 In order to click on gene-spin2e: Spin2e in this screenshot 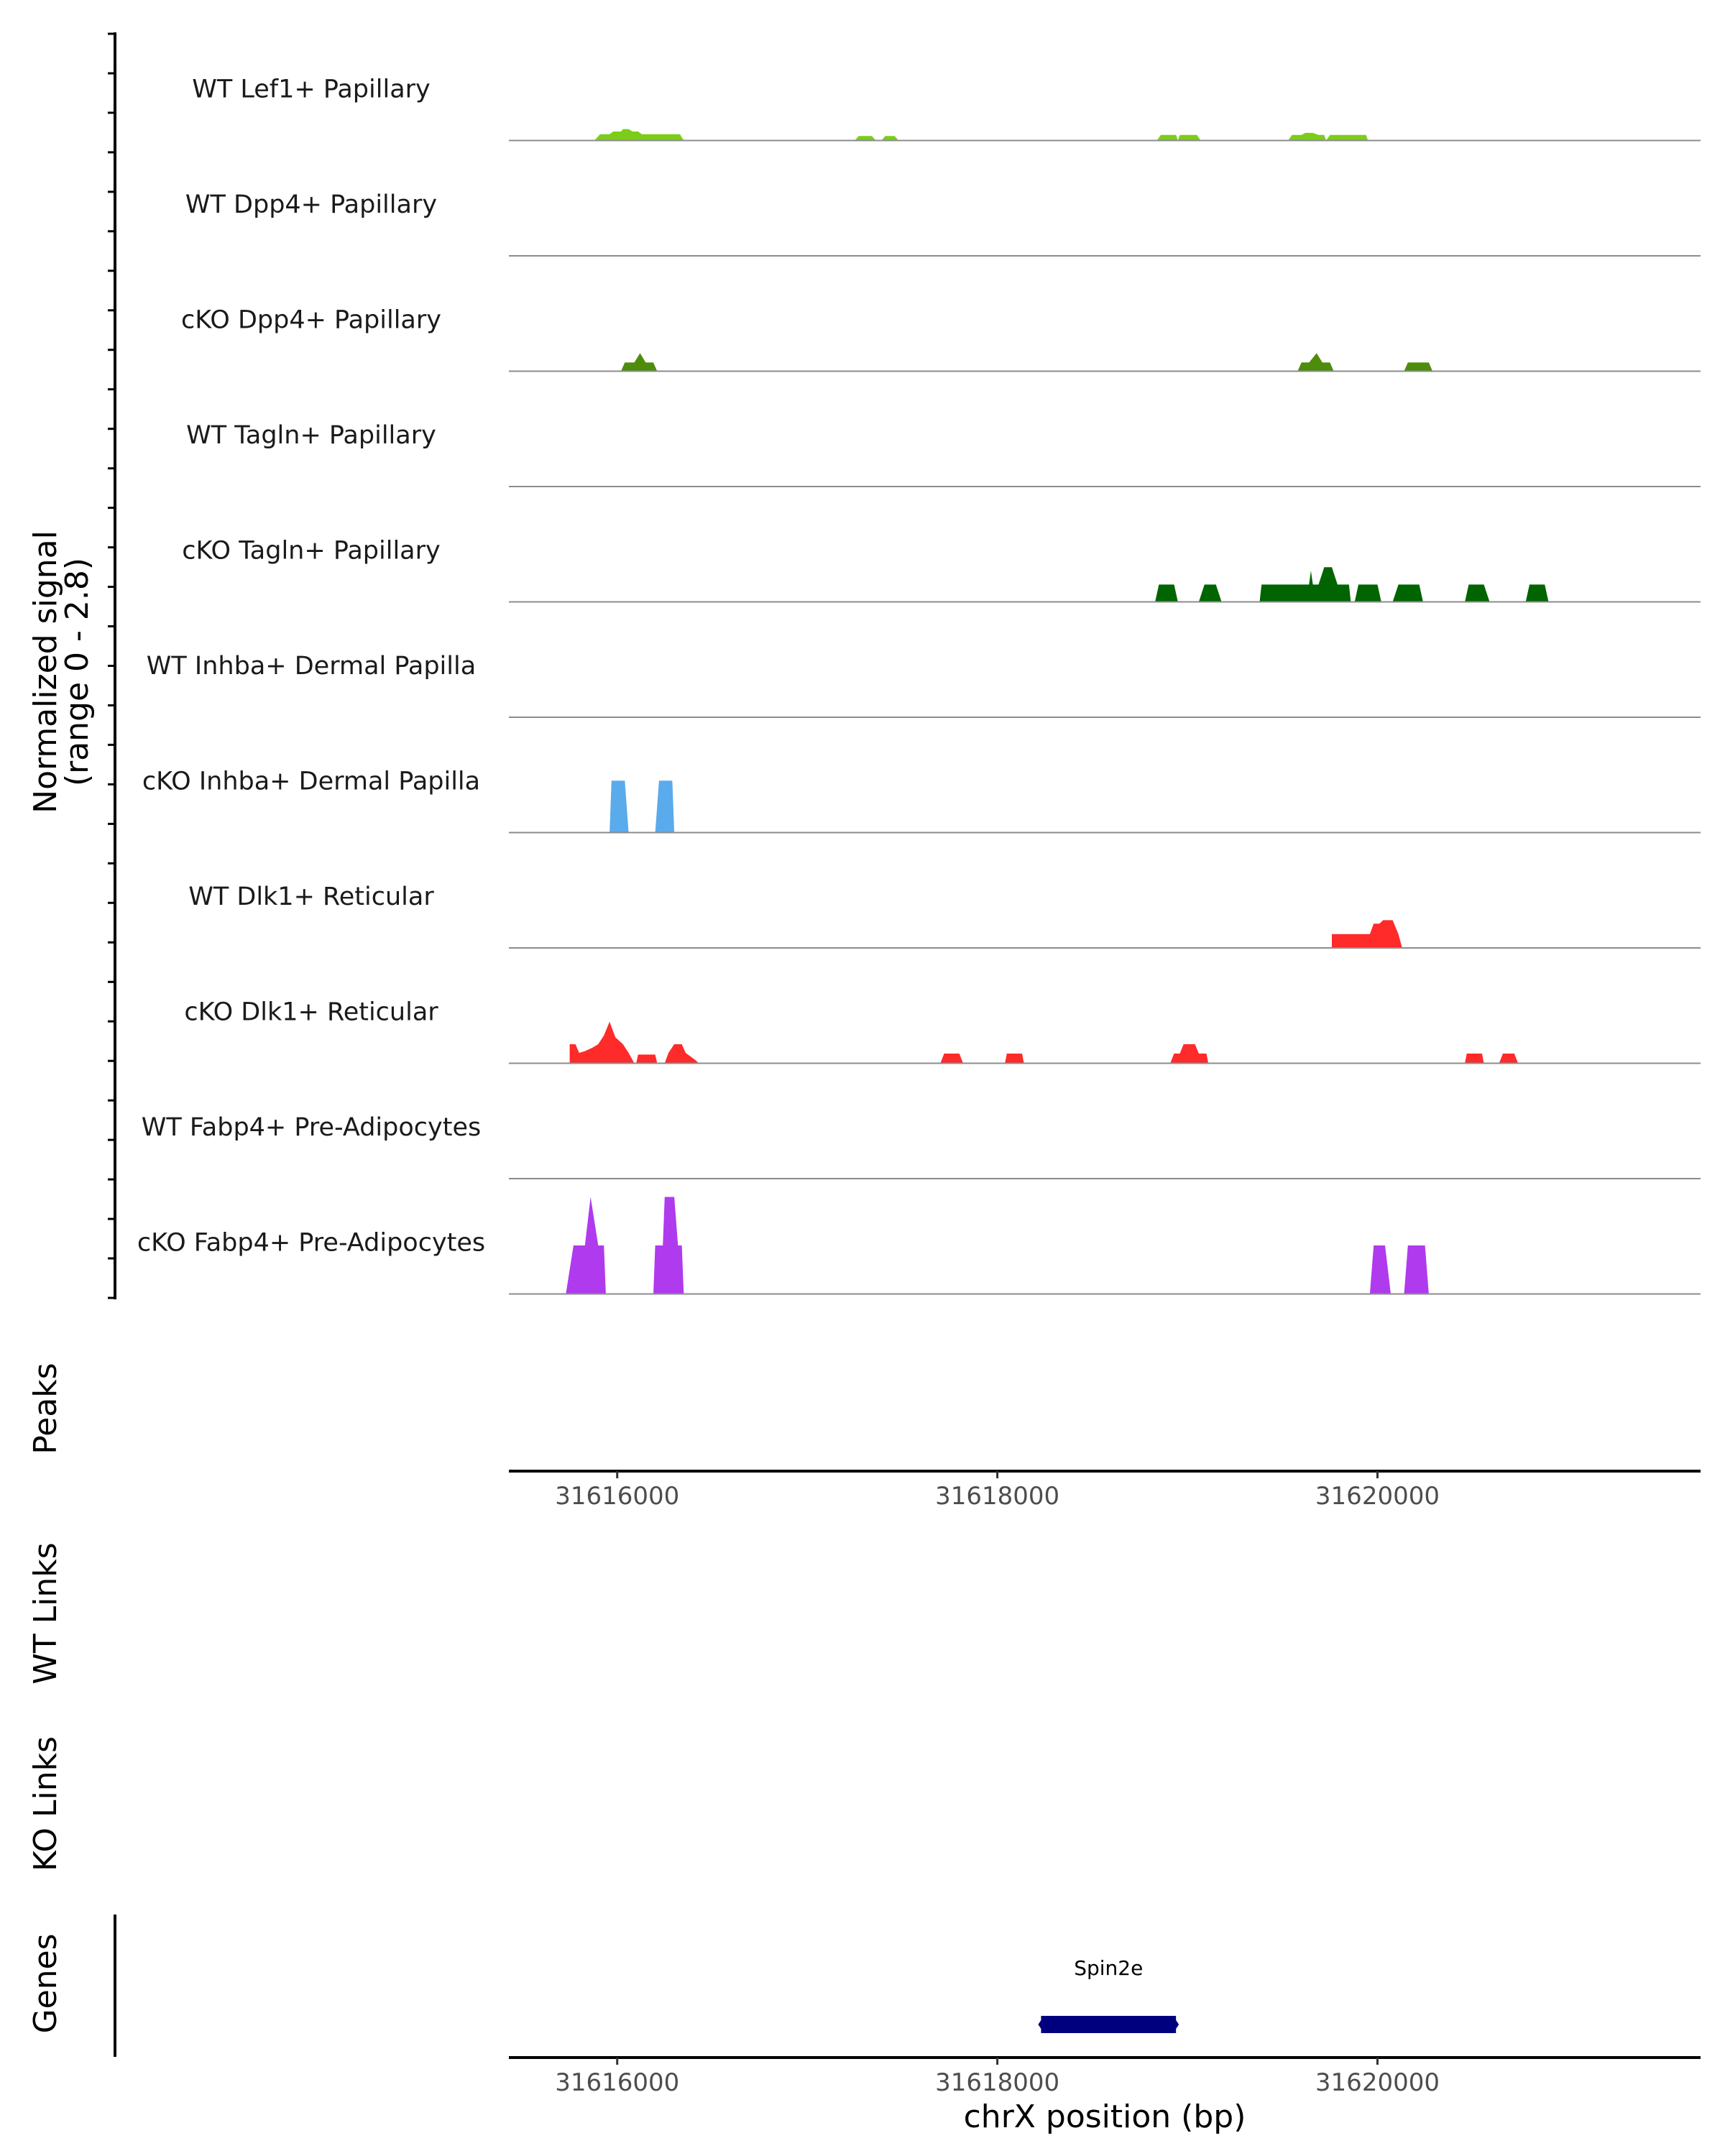, I will do `click(1108, 1994)`.